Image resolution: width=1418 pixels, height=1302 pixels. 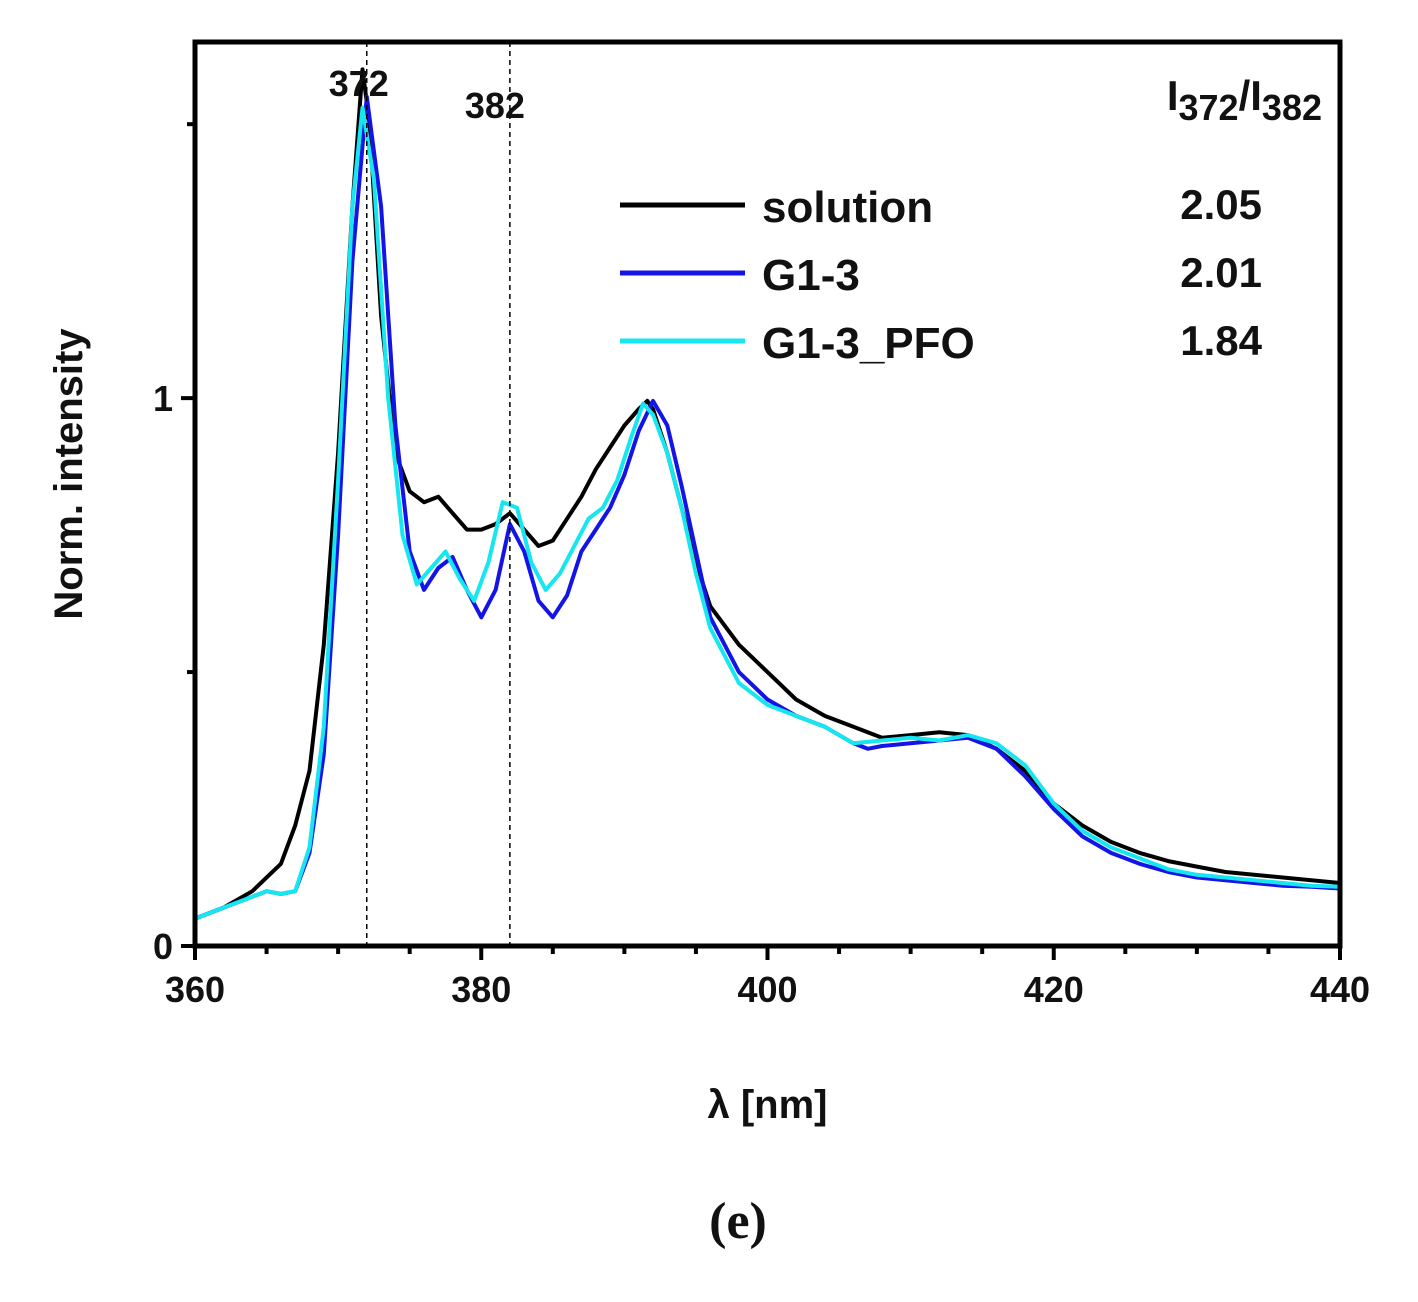 What do you see at coordinates (738, 1221) in the screenshot?
I see `panel-label: (e)` at bounding box center [738, 1221].